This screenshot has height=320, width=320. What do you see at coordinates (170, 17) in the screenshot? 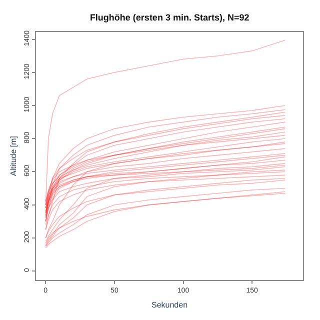
I see `chart-title: Flughöhe (ersten 3 min. Starts), N=92` at bounding box center [170, 17].